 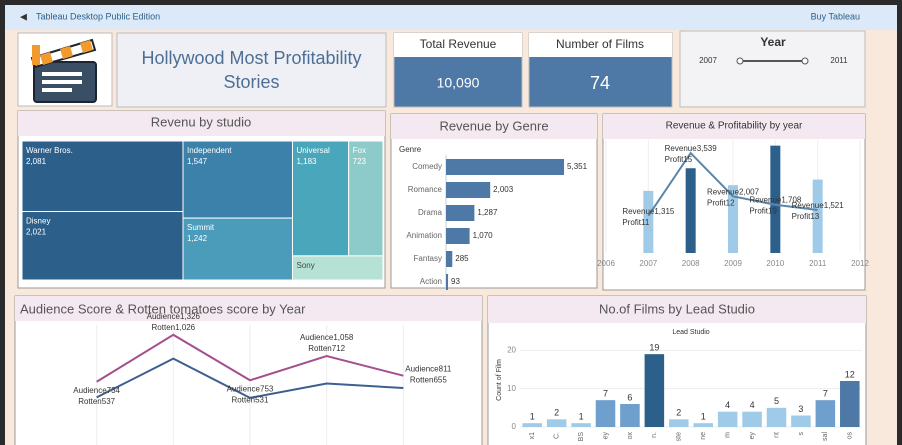 What do you see at coordinates (645, 222) in the screenshot?
I see `label-value: 11` at bounding box center [645, 222].